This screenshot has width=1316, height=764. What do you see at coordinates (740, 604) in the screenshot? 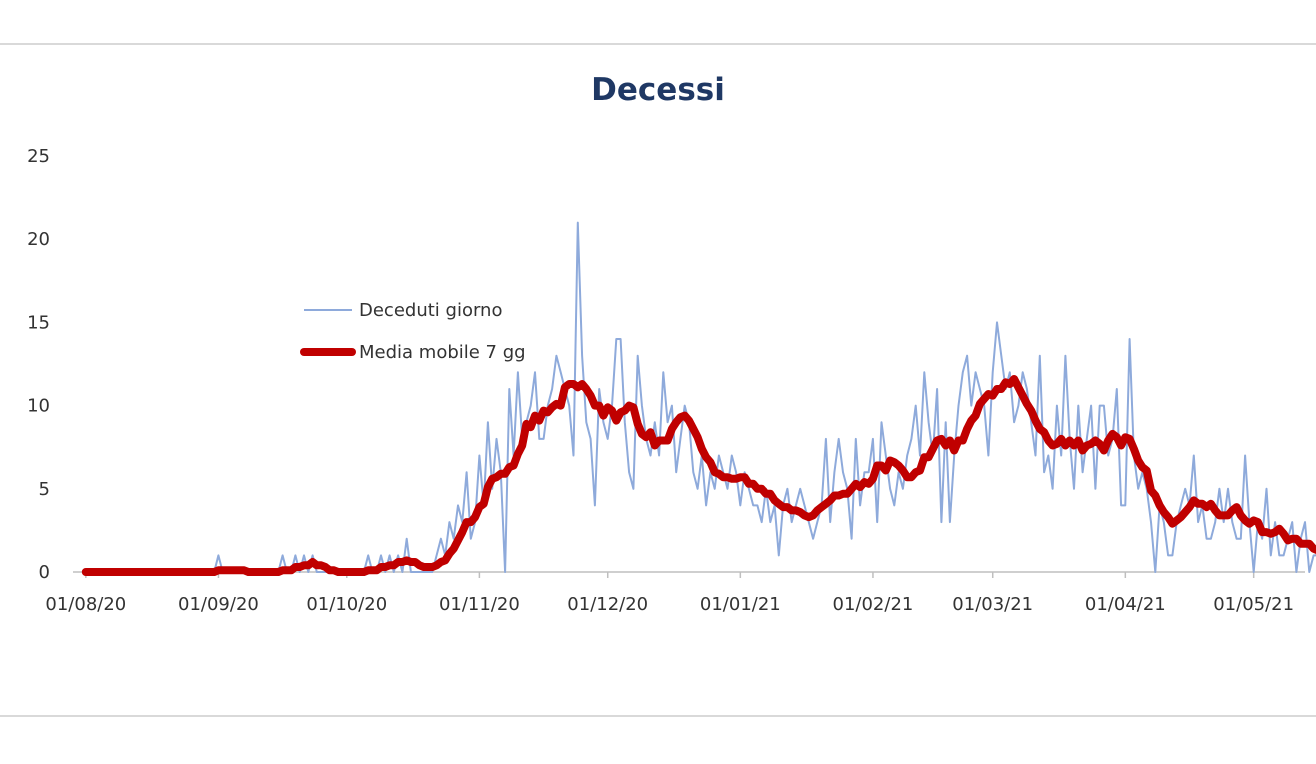
I see `x-tick-label: 01/01/21` at bounding box center [740, 604].